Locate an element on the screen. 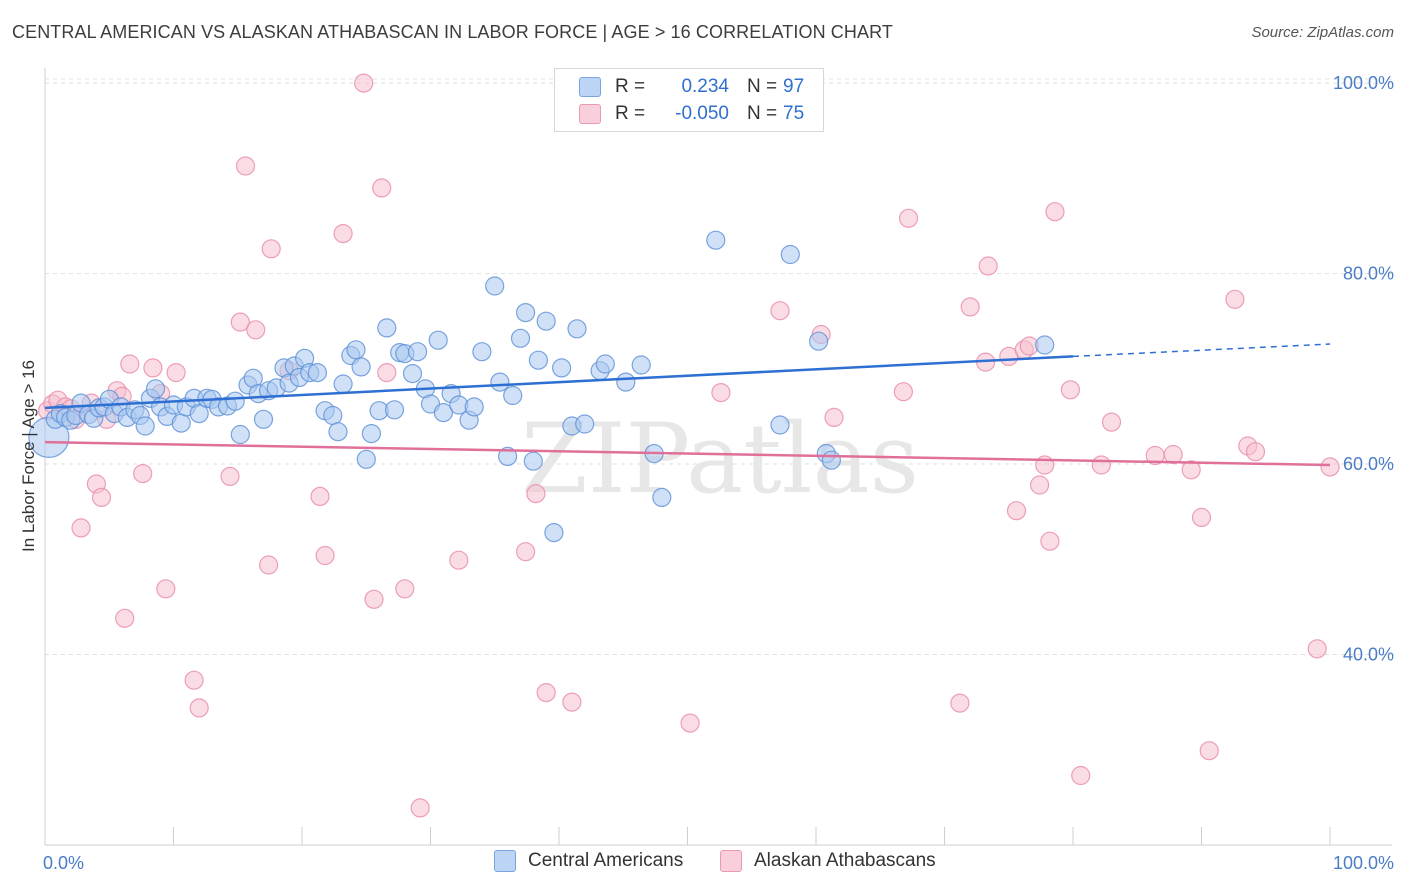 Image resolution: width=1406 pixels, height=892 pixels. legend-n-value: 97 is located at coordinates (794, 86).